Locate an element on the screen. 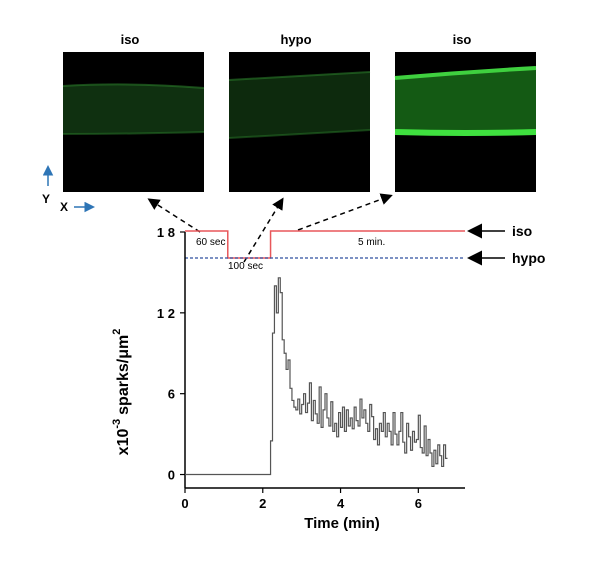 The width and height of the screenshot is (600, 563). legend-hypo-label: hypo is located at coordinates (528, 258).